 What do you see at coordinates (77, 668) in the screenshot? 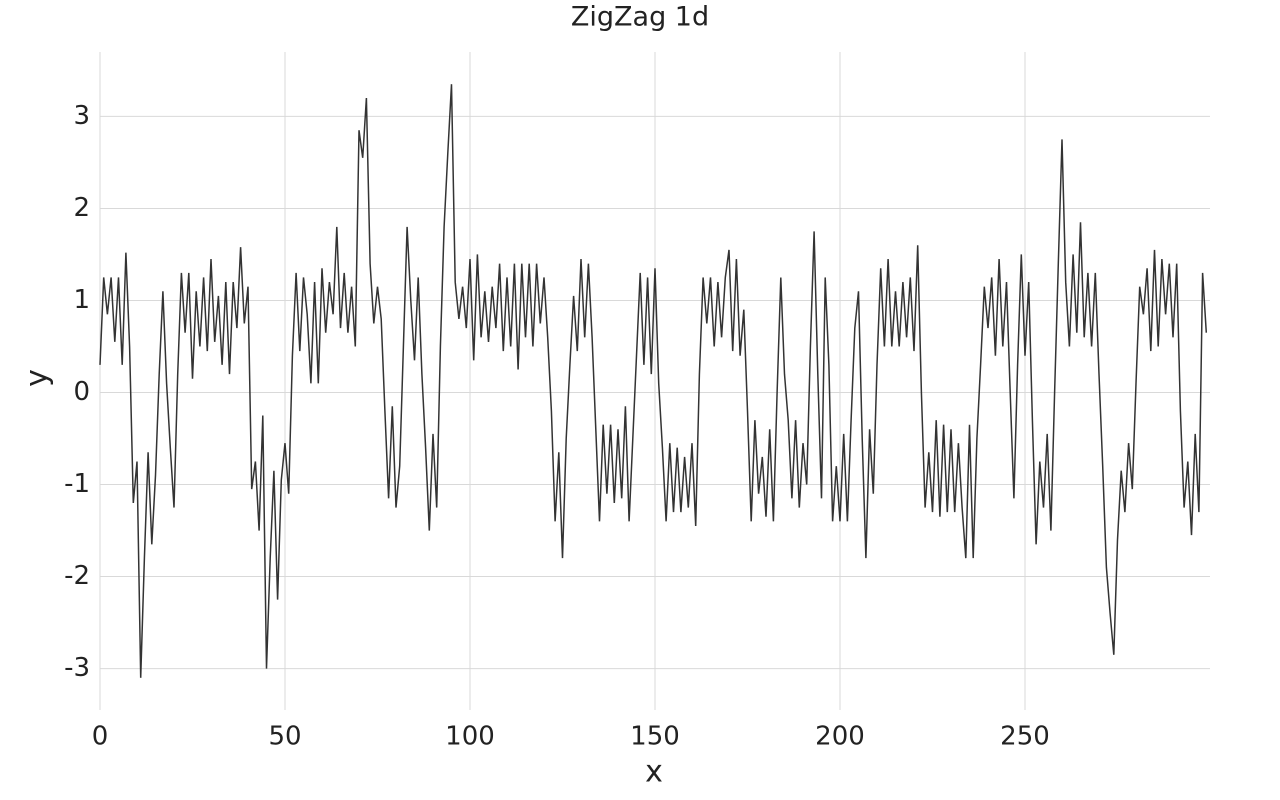
I see `y-tick-label: -3` at bounding box center [77, 668].